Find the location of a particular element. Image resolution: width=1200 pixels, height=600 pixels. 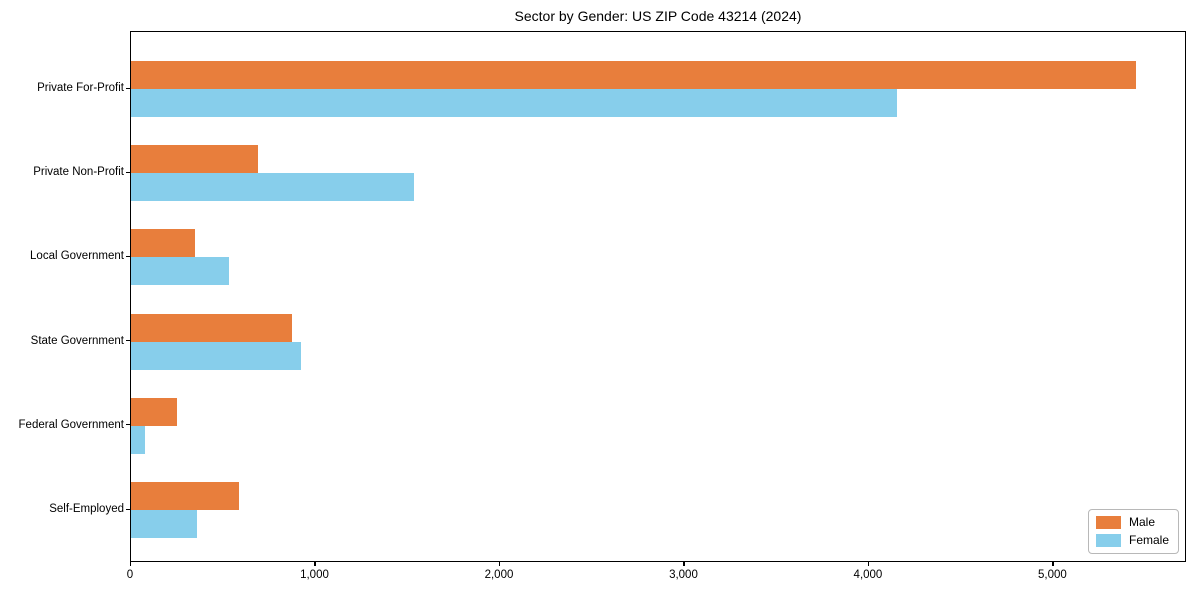

legend-label: Male is located at coordinates (1141, 522).